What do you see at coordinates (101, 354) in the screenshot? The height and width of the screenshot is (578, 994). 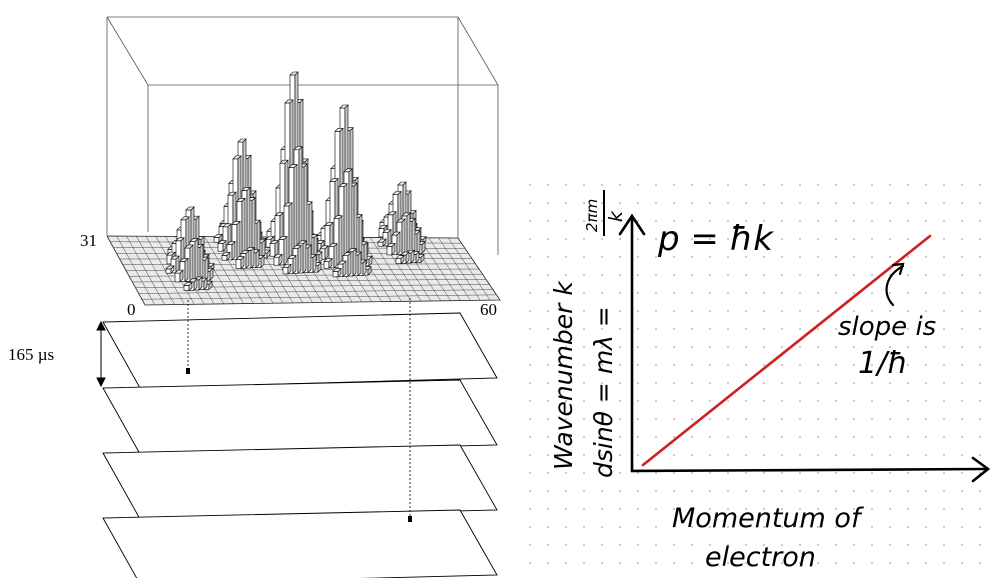 I see `spacing-arrow` at bounding box center [101, 354].